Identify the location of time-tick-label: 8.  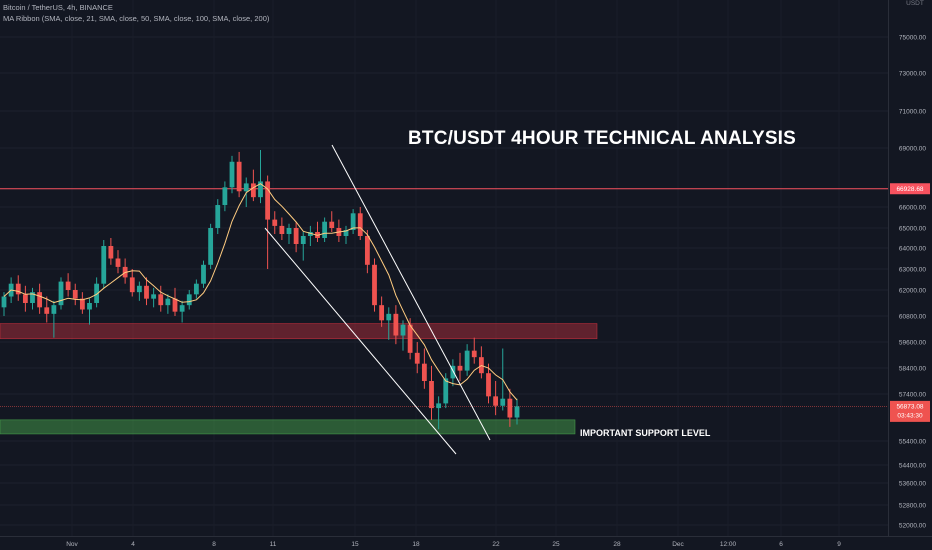
(214, 544).